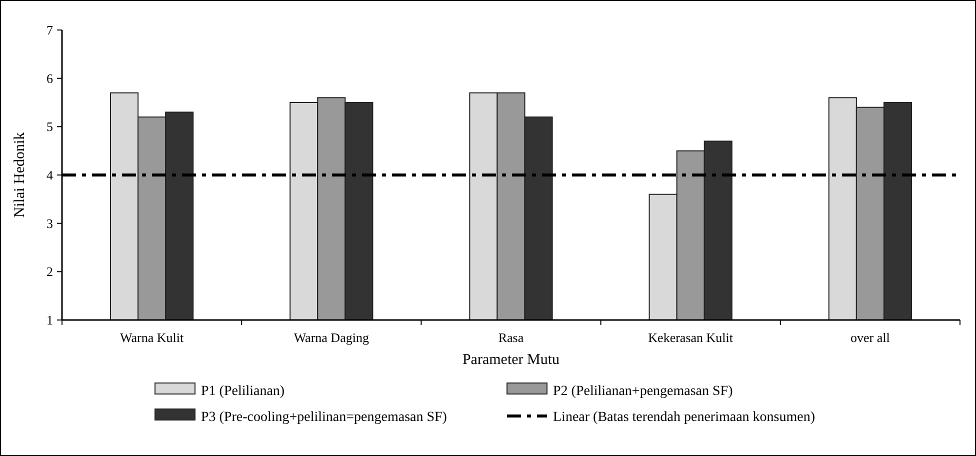  I want to click on y-tick-label: 7, so click(50, 30).